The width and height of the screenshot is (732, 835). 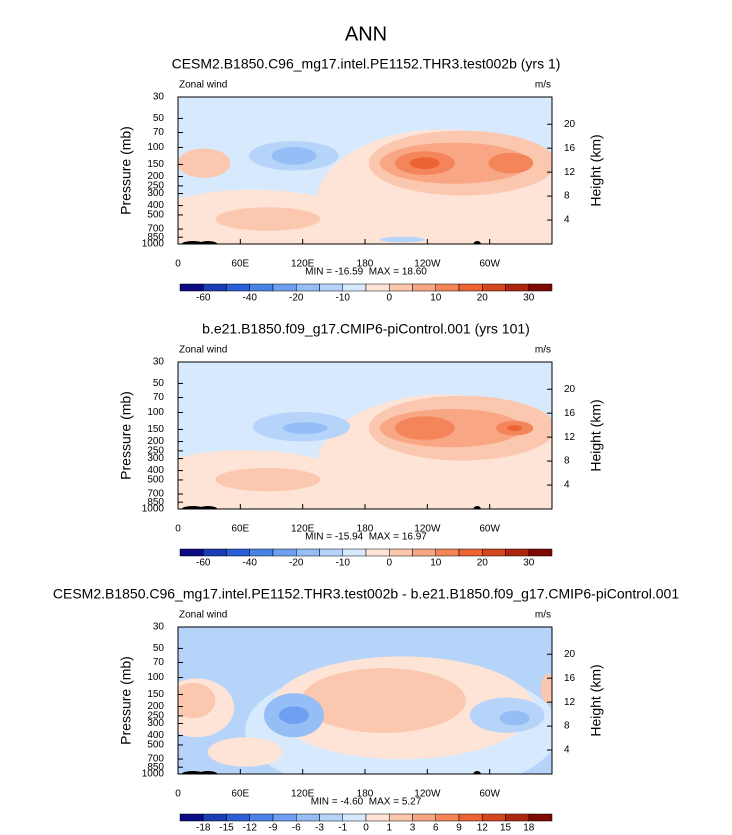 What do you see at coordinates (365, 435) in the screenshot?
I see `contour-field` at bounding box center [365, 435].